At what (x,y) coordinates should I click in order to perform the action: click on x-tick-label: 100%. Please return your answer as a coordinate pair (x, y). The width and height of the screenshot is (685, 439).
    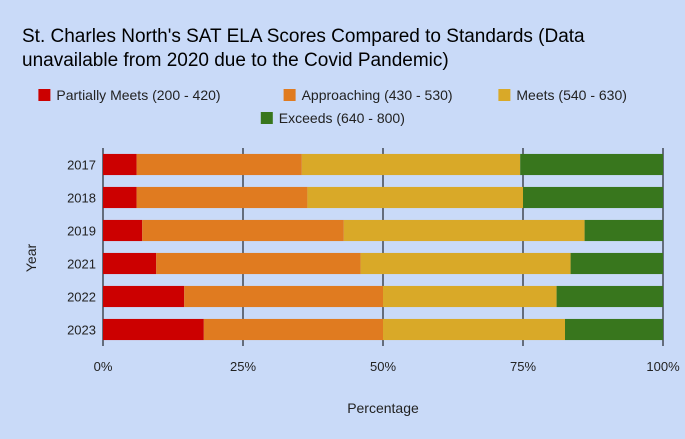
    Looking at the image, I should click on (663, 366).